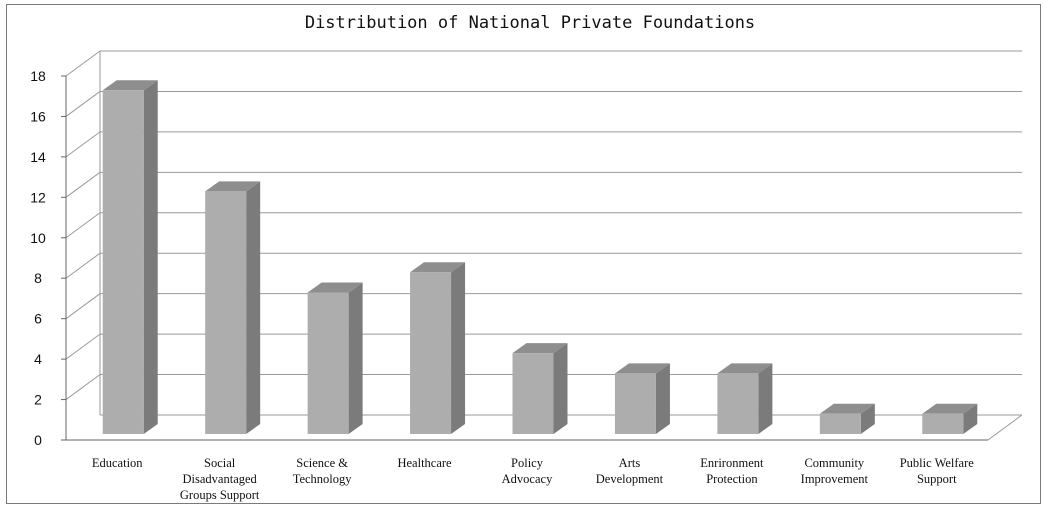 The image size is (1049, 510). Describe the element at coordinates (38, 258) in the screenshot. I see `y-axis-ticks: 0 2 4 6 8 10 12 14 16 18` at that location.